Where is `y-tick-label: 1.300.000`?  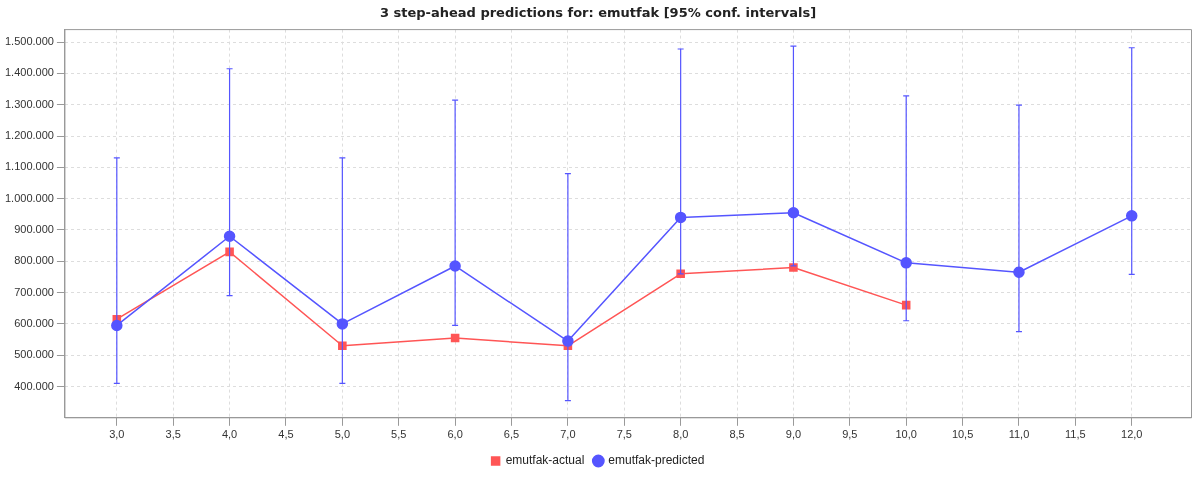 y-tick-label: 1.300.000 is located at coordinates (29, 103).